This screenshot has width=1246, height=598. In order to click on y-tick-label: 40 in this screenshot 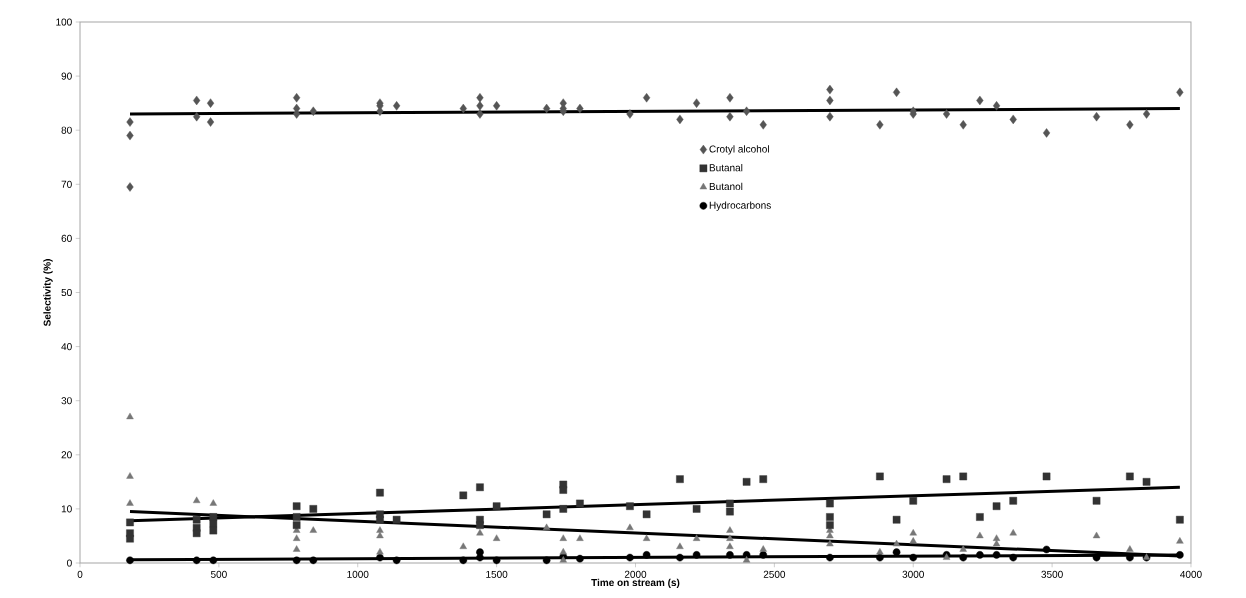, I will do `click(66, 347)`.